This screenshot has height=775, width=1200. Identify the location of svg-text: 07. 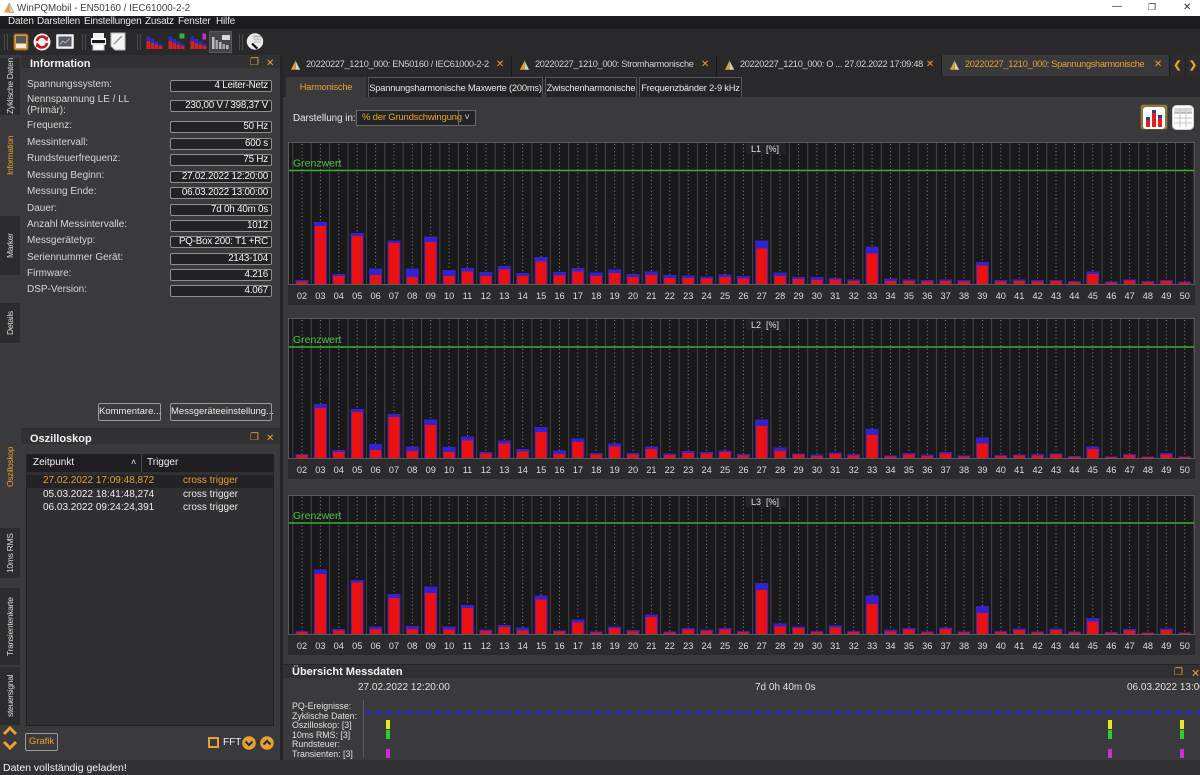
(394, 646).